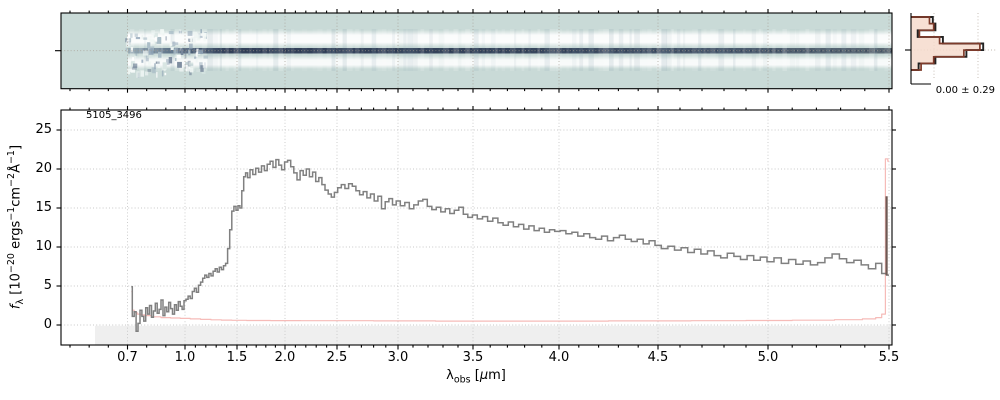 The height and width of the screenshot is (400, 1000). Describe the element at coordinates (497, 375) in the screenshot. I see `axis-label-part: m]` at that location.